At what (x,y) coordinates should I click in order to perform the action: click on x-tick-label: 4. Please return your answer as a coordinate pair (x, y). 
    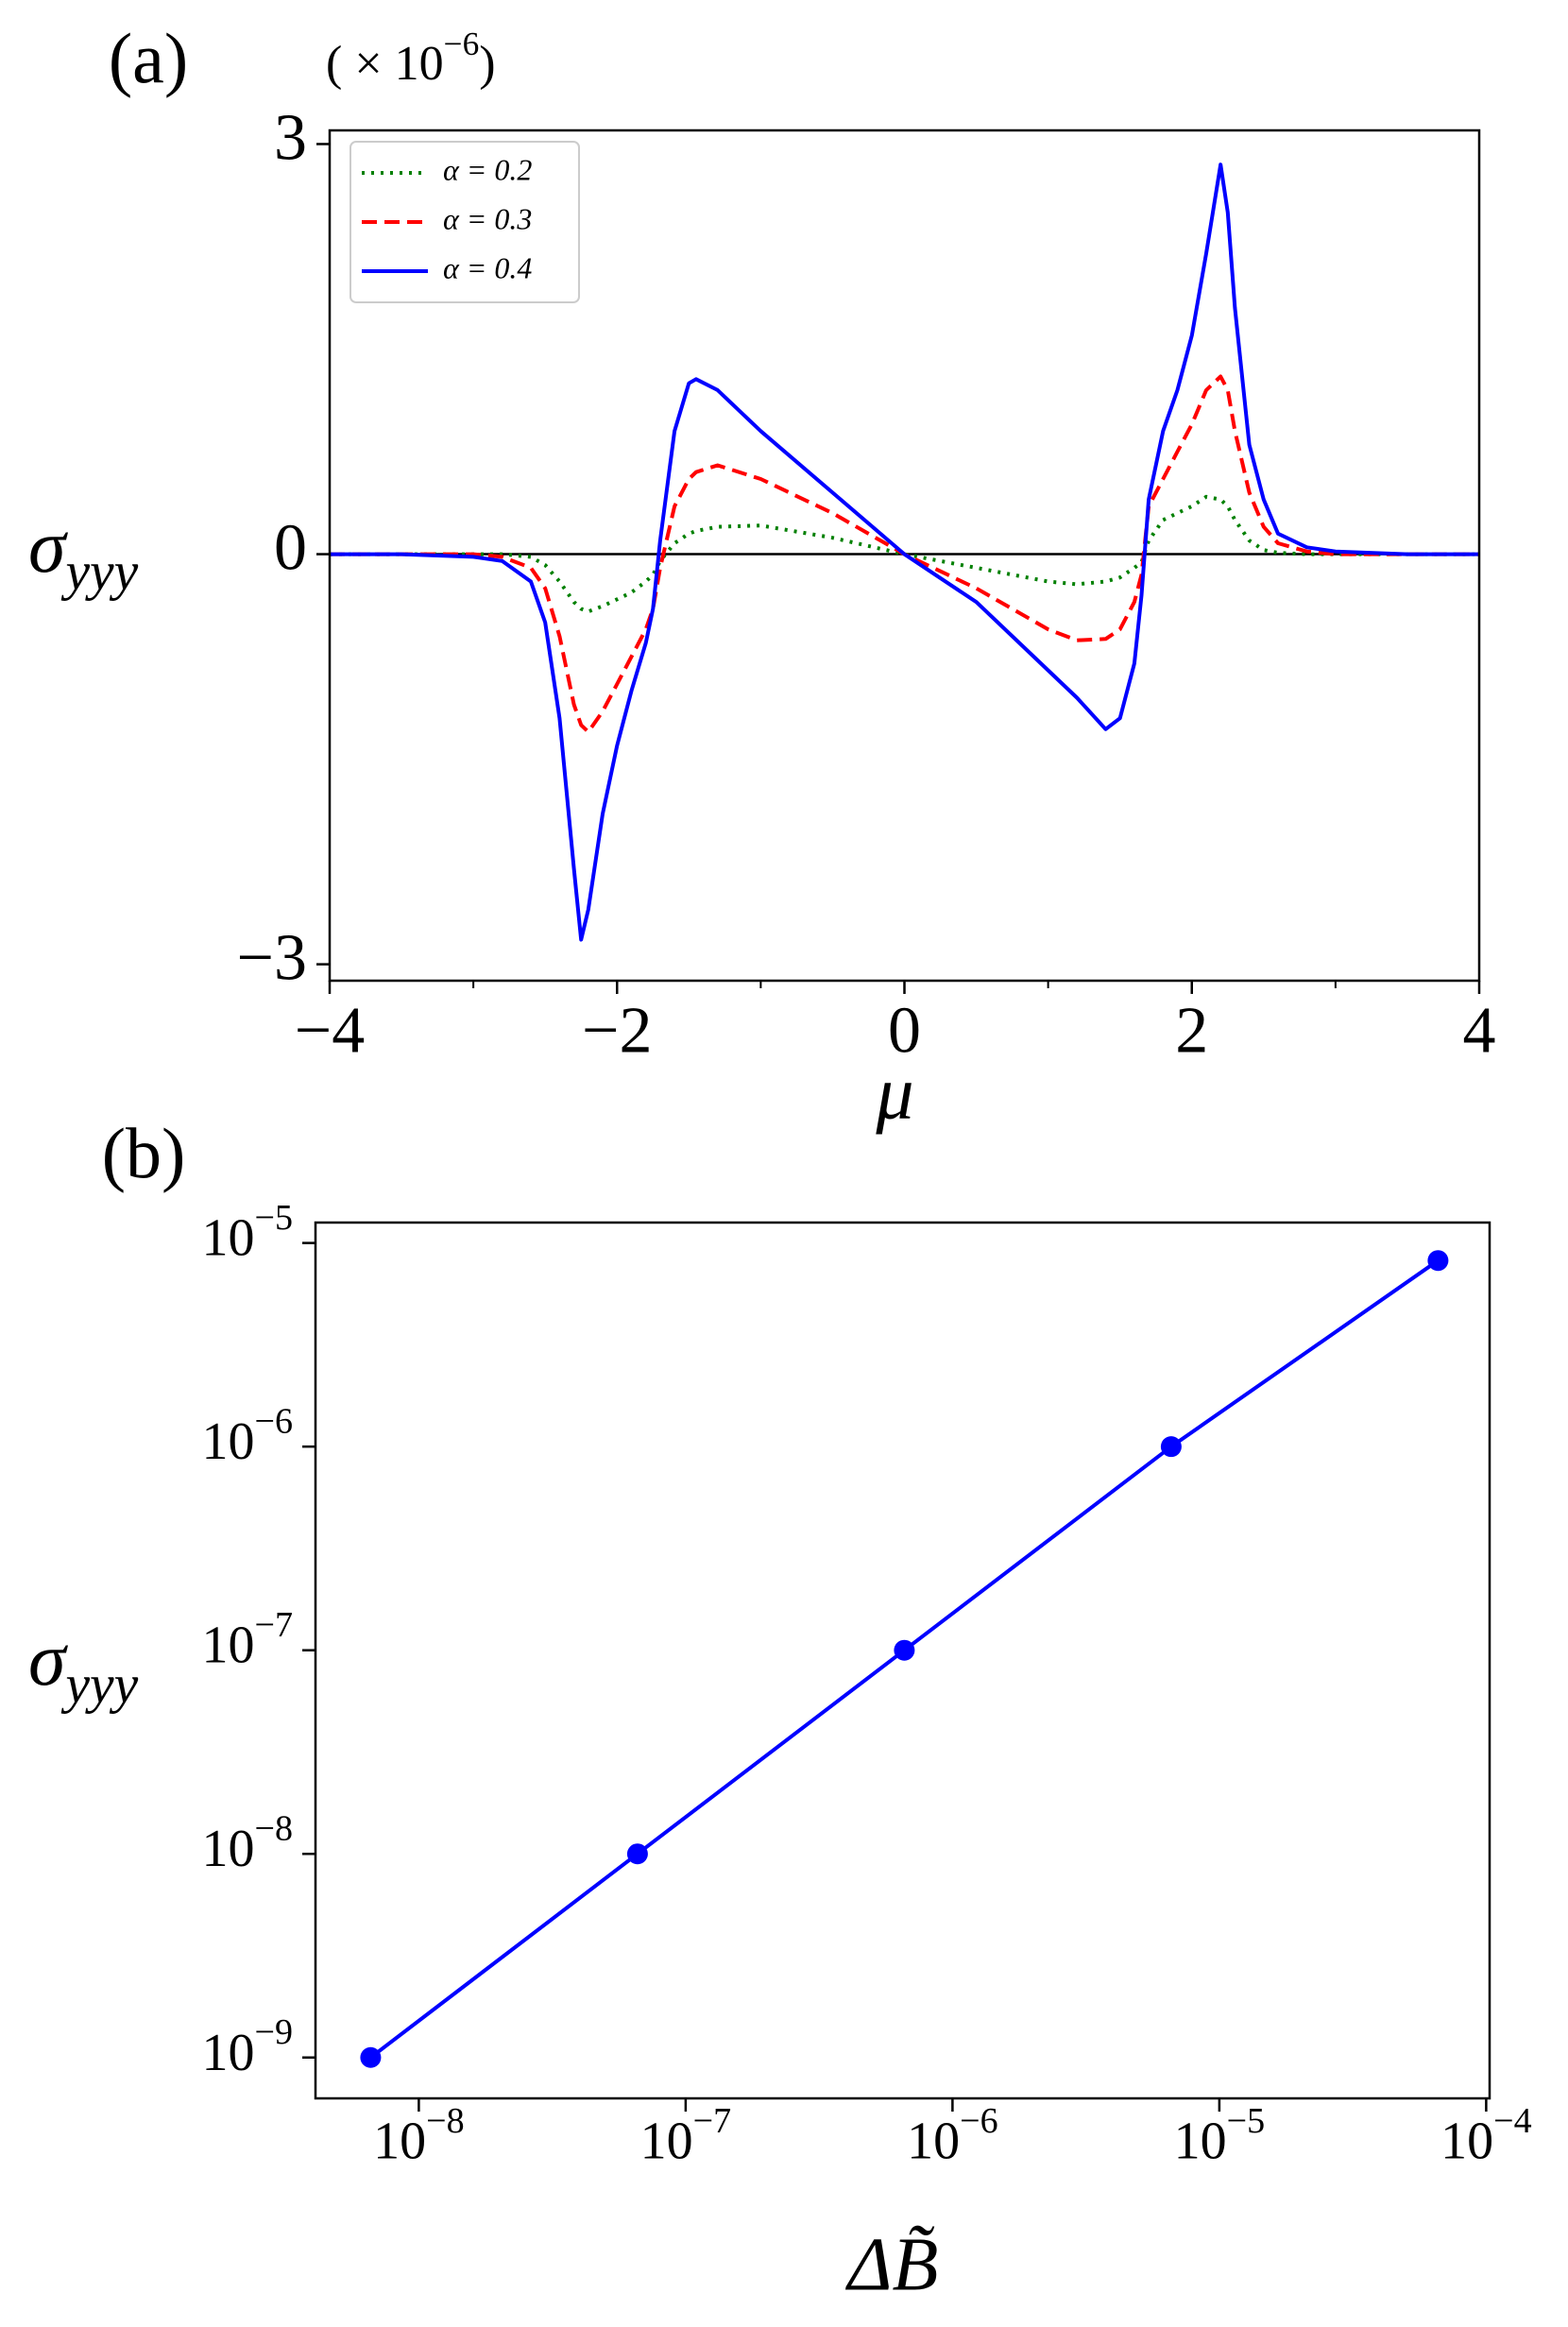
    Looking at the image, I should click on (1479, 1031).